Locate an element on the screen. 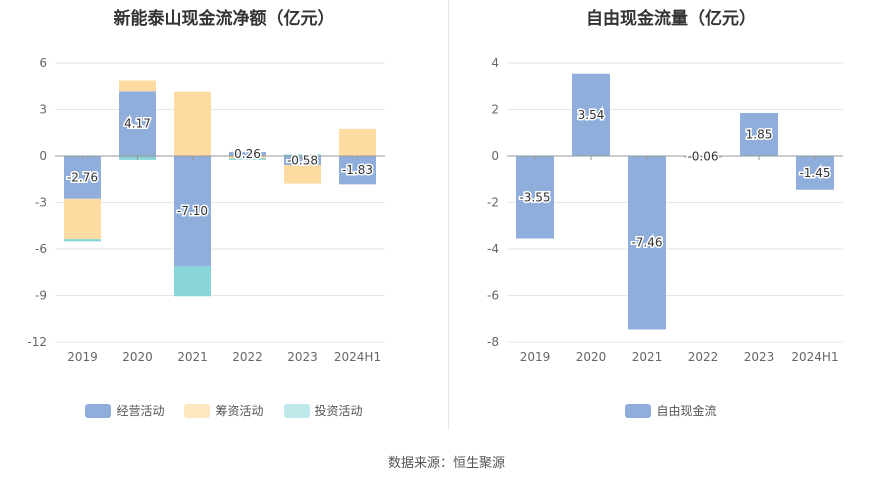 Image resolution: width=893 pixels, height=481 pixels. y-tick-label: -9 is located at coordinates (41, 296).